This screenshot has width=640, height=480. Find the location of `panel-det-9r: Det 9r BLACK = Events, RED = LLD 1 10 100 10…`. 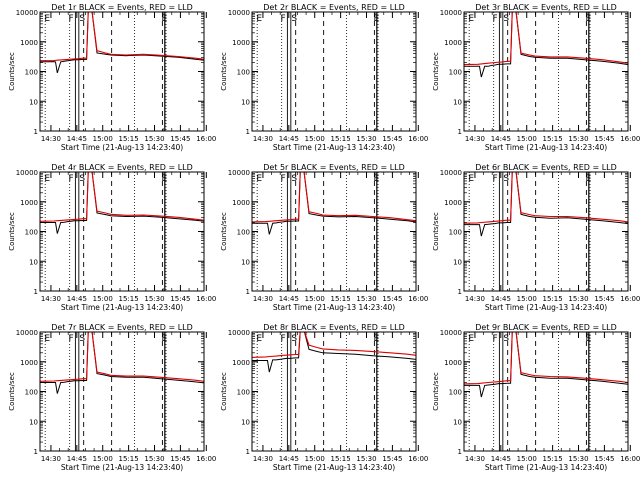

panel-det-9r: Det 9r BLACK = Events, RED = LLD 1 10 100 10… is located at coordinates (536, 397).